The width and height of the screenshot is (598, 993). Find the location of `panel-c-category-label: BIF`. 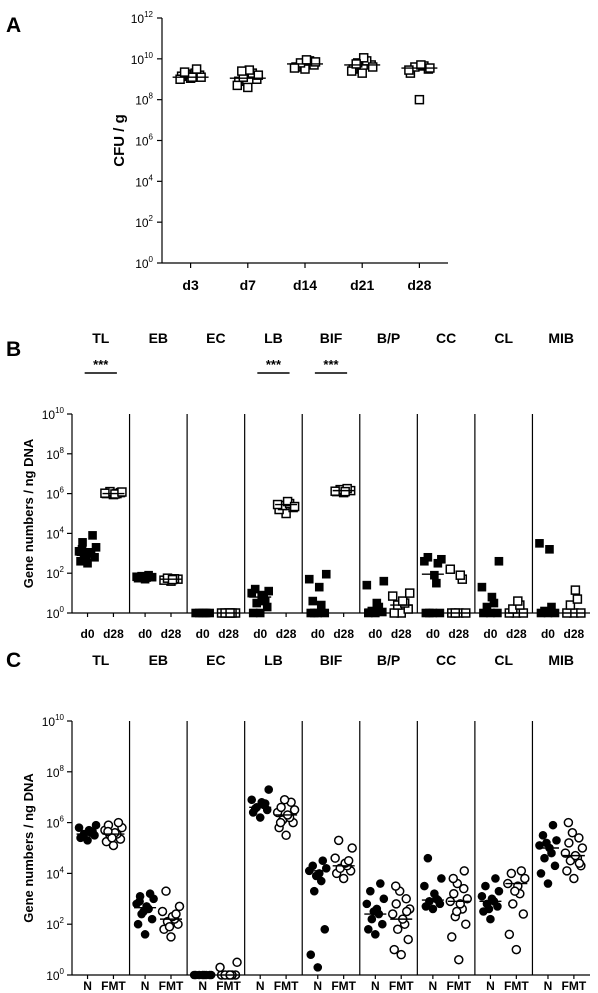

panel-c-category-label: BIF is located at coordinates (331, 660).